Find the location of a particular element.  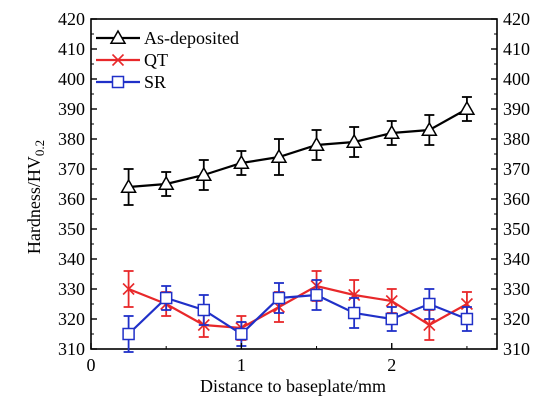

y-tick-label-left: 370 is located at coordinates (71, 169).